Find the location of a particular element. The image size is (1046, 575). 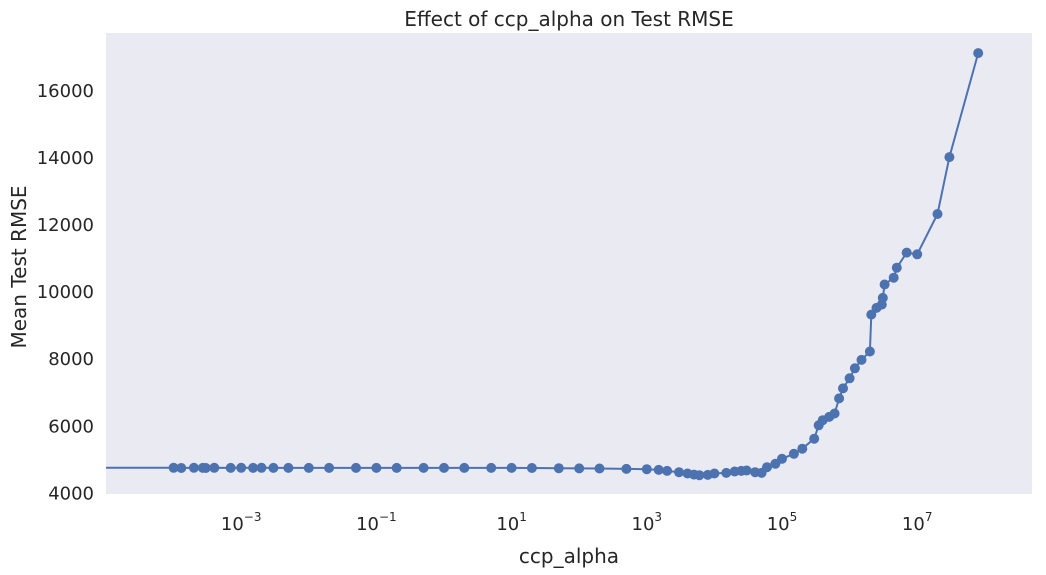

x-tick-label: 10⁻³ is located at coordinates (241, 522).